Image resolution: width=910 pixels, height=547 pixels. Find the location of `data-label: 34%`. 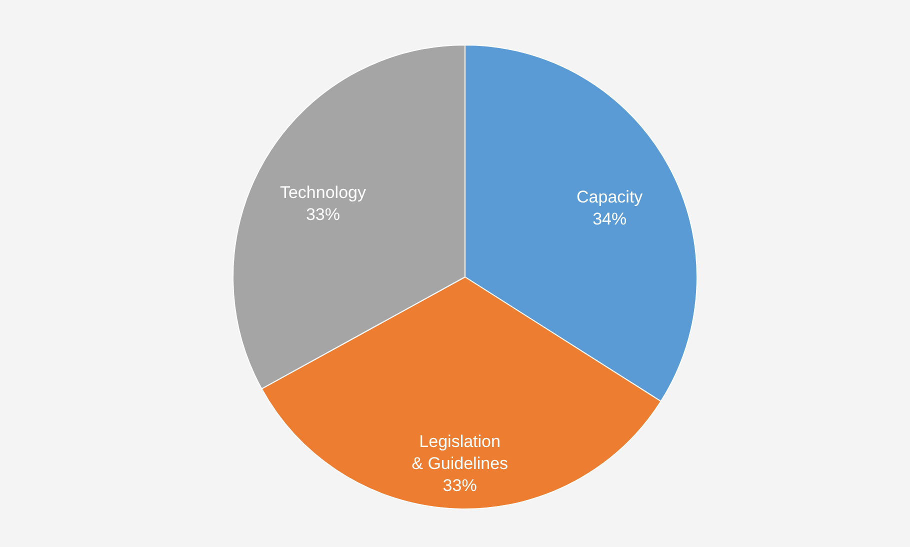

data-label: 34% is located at coordinates (609, 219).